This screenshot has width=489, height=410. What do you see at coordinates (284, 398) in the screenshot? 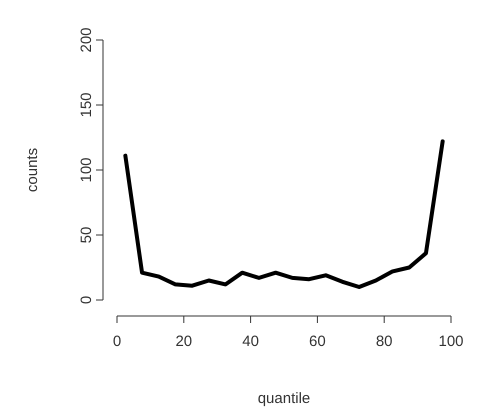
I see `x-axis-title: quantile` at bounding box center [284, 398].